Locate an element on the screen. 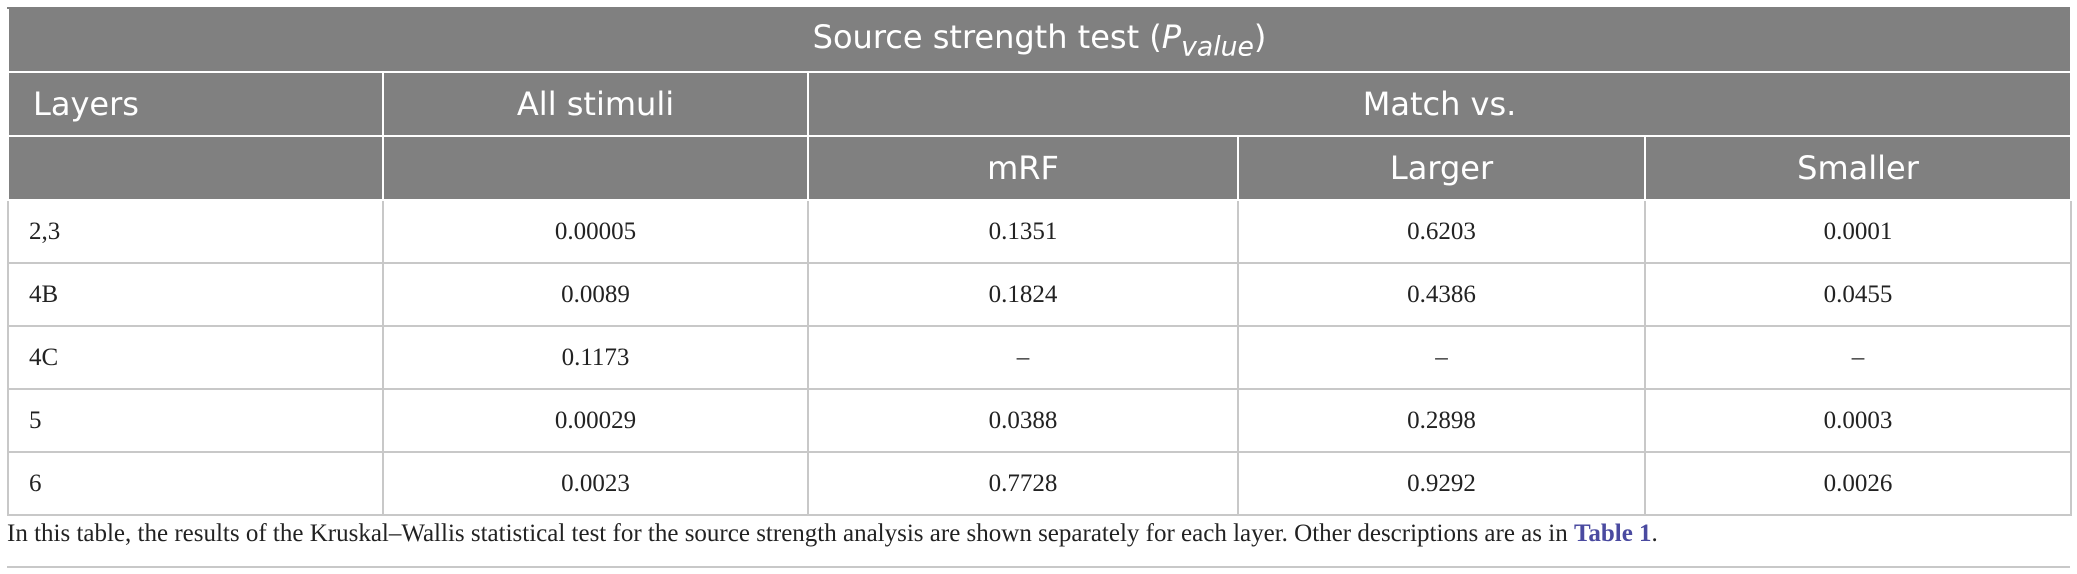 The height and width of the screenshot is (574, 2077). header-cell: mRF is located at coordinates (1023, 168).